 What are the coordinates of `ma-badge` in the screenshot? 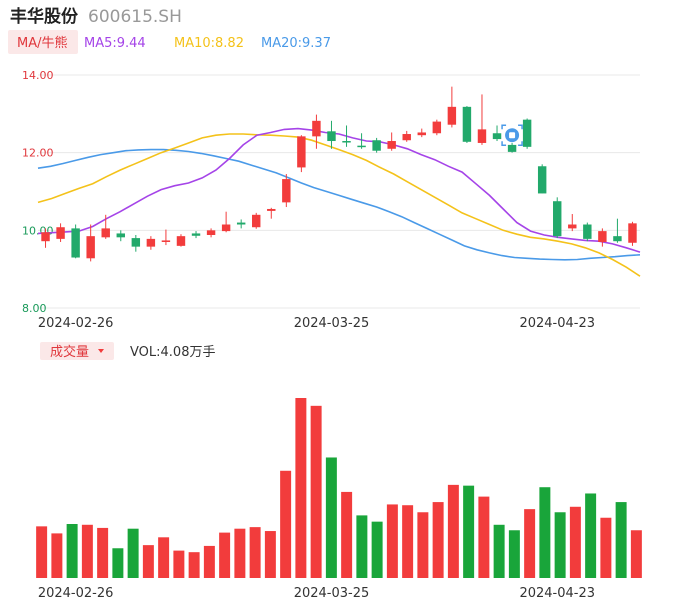 It's located at (43, 42).